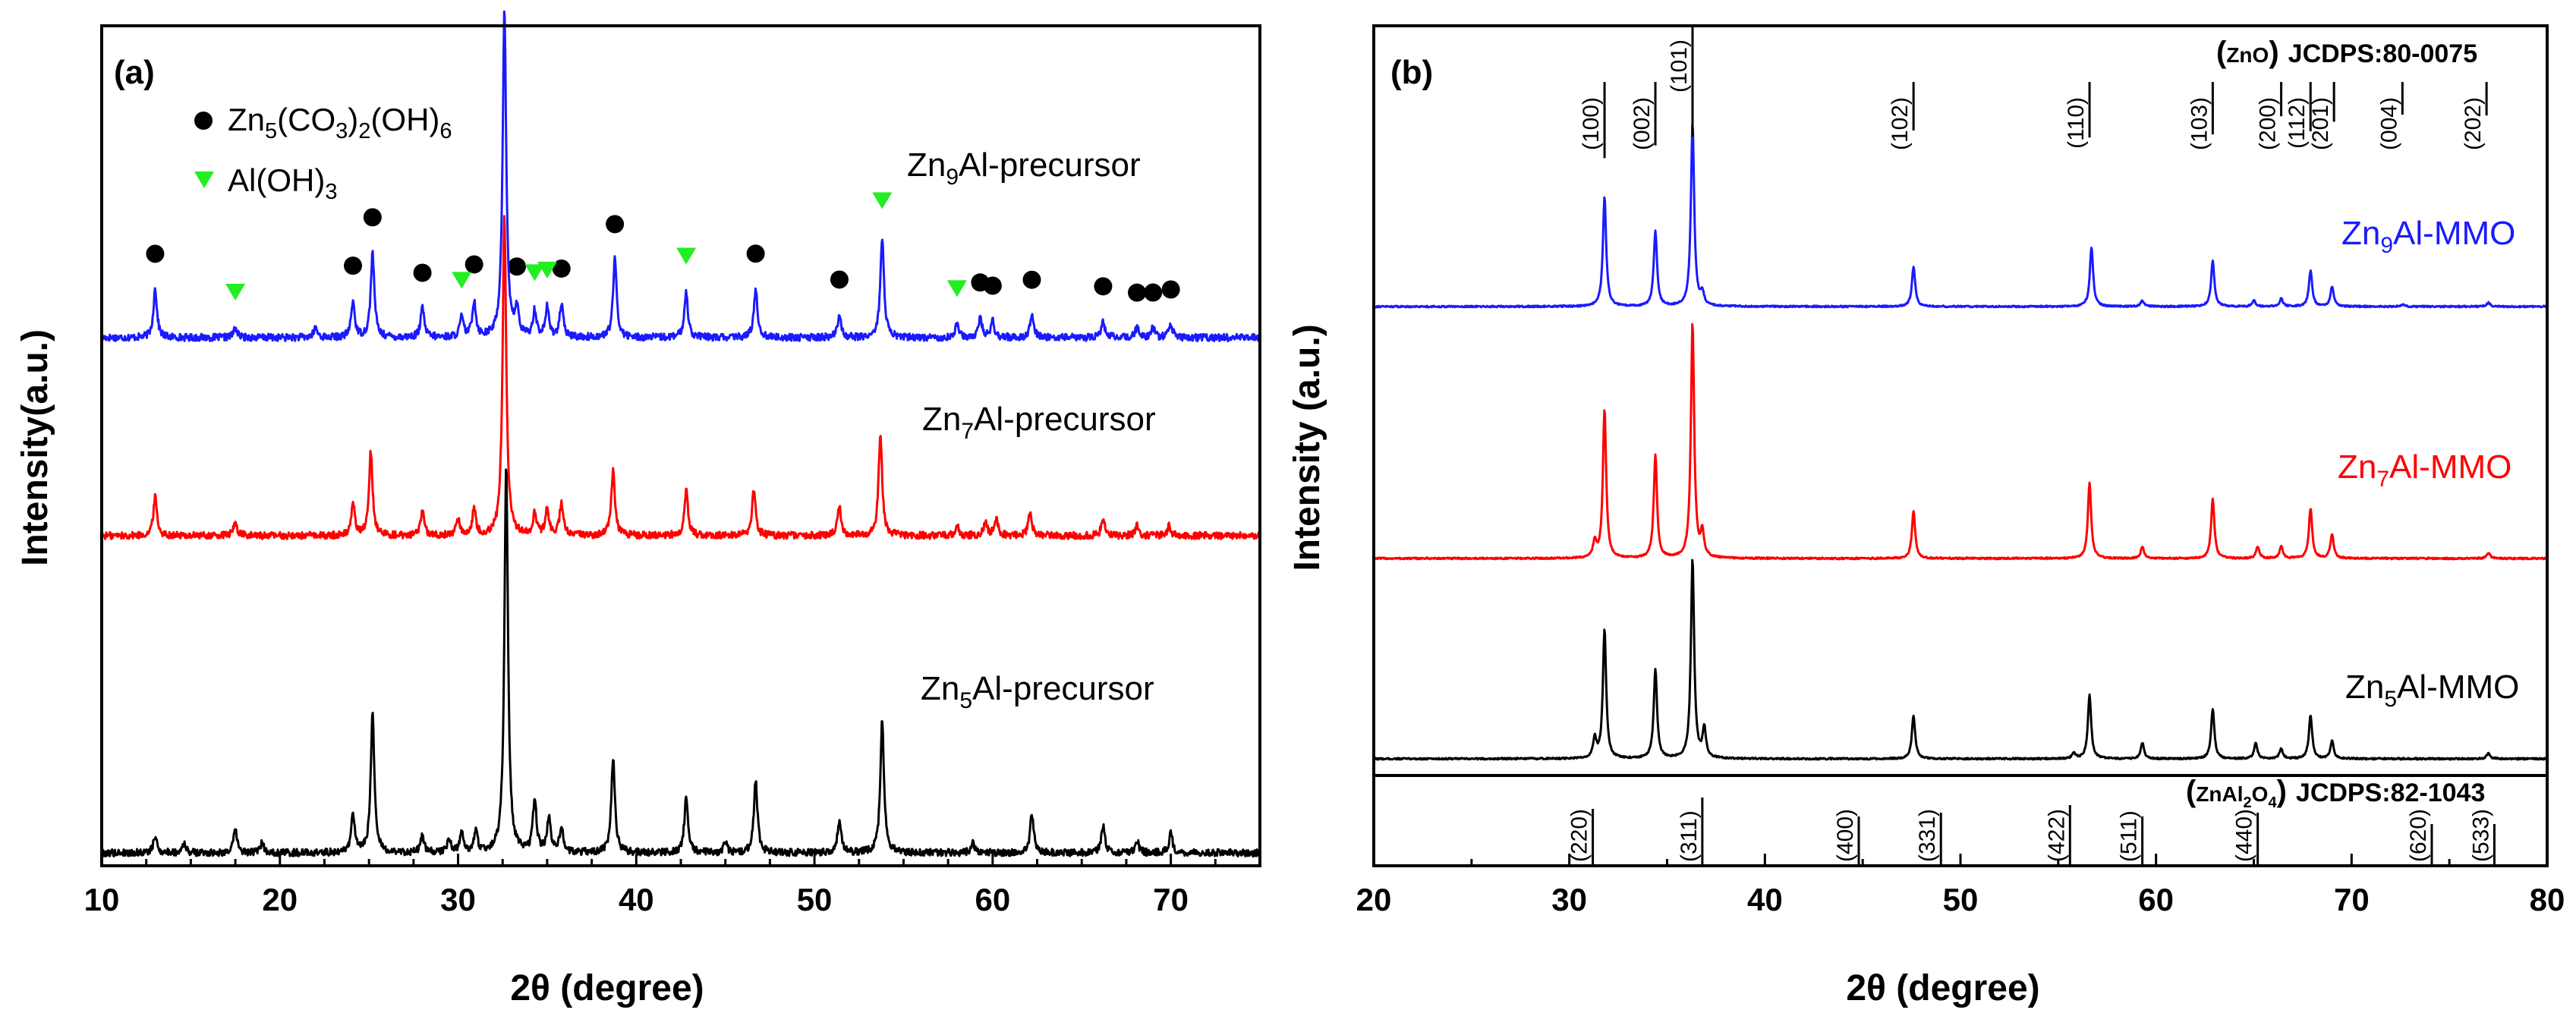  I want to click on zno-hkl-label: (200), so click(2268, 123).